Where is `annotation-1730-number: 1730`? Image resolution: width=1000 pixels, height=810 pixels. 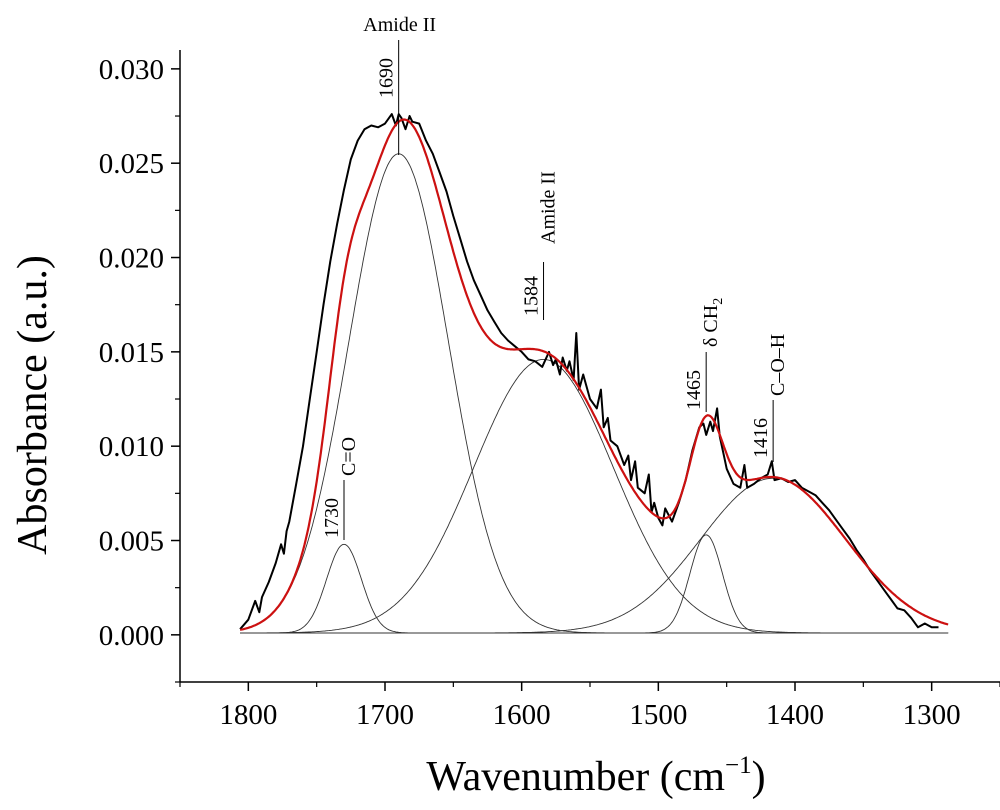
annotation-1730-number: 1730 is located at coordinates (332, 518).